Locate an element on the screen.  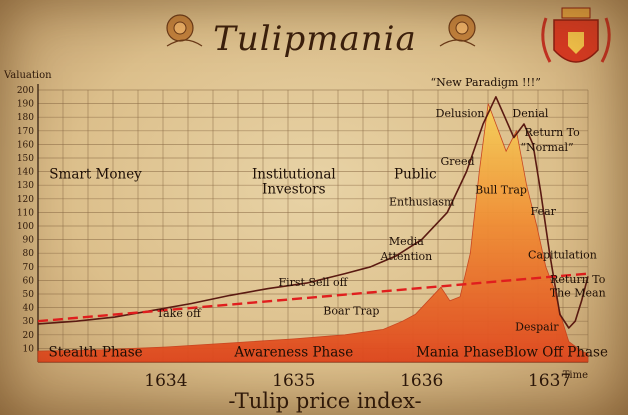
y-tick-label: 150 is located at coordinates (25, 159).